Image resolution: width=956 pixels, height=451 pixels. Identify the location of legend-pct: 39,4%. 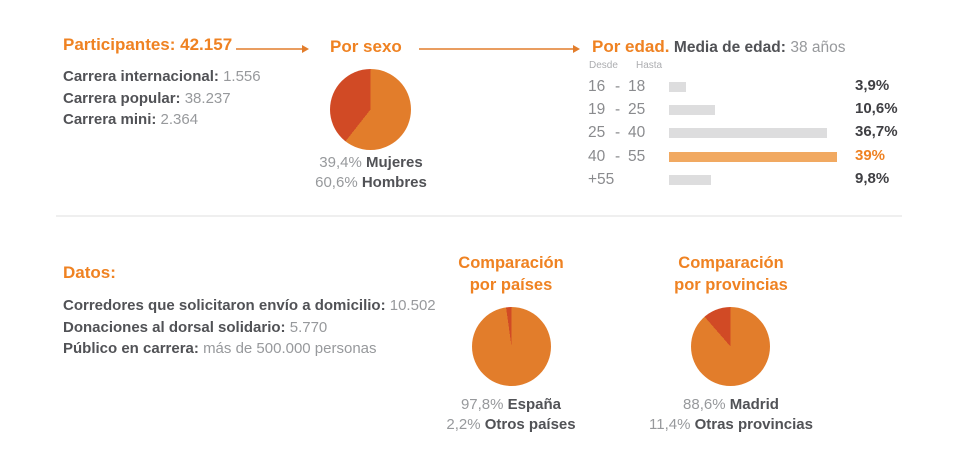
(340, 162).